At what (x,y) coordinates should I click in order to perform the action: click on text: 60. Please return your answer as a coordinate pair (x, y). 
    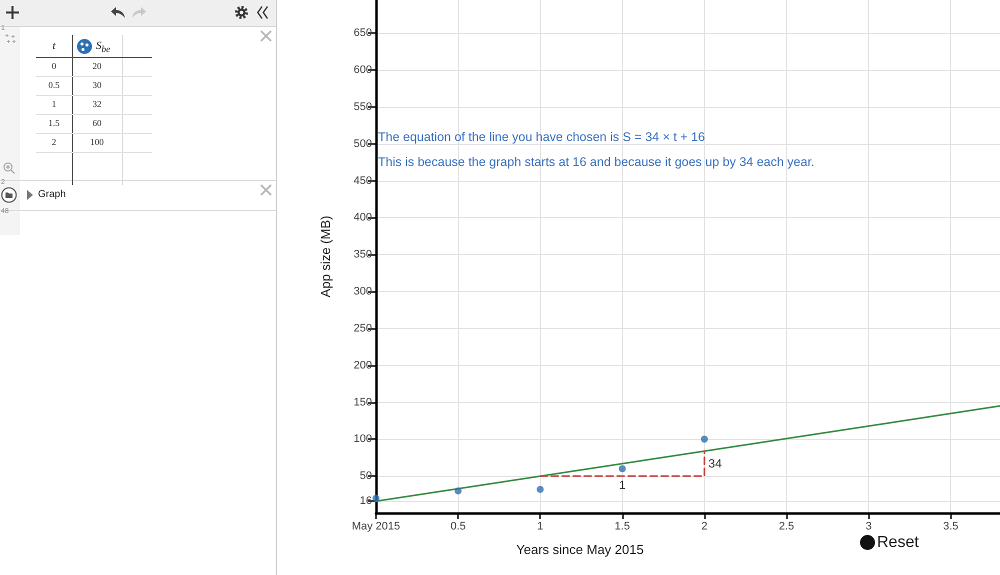
    Looking at the image, I should click on (97, 123).